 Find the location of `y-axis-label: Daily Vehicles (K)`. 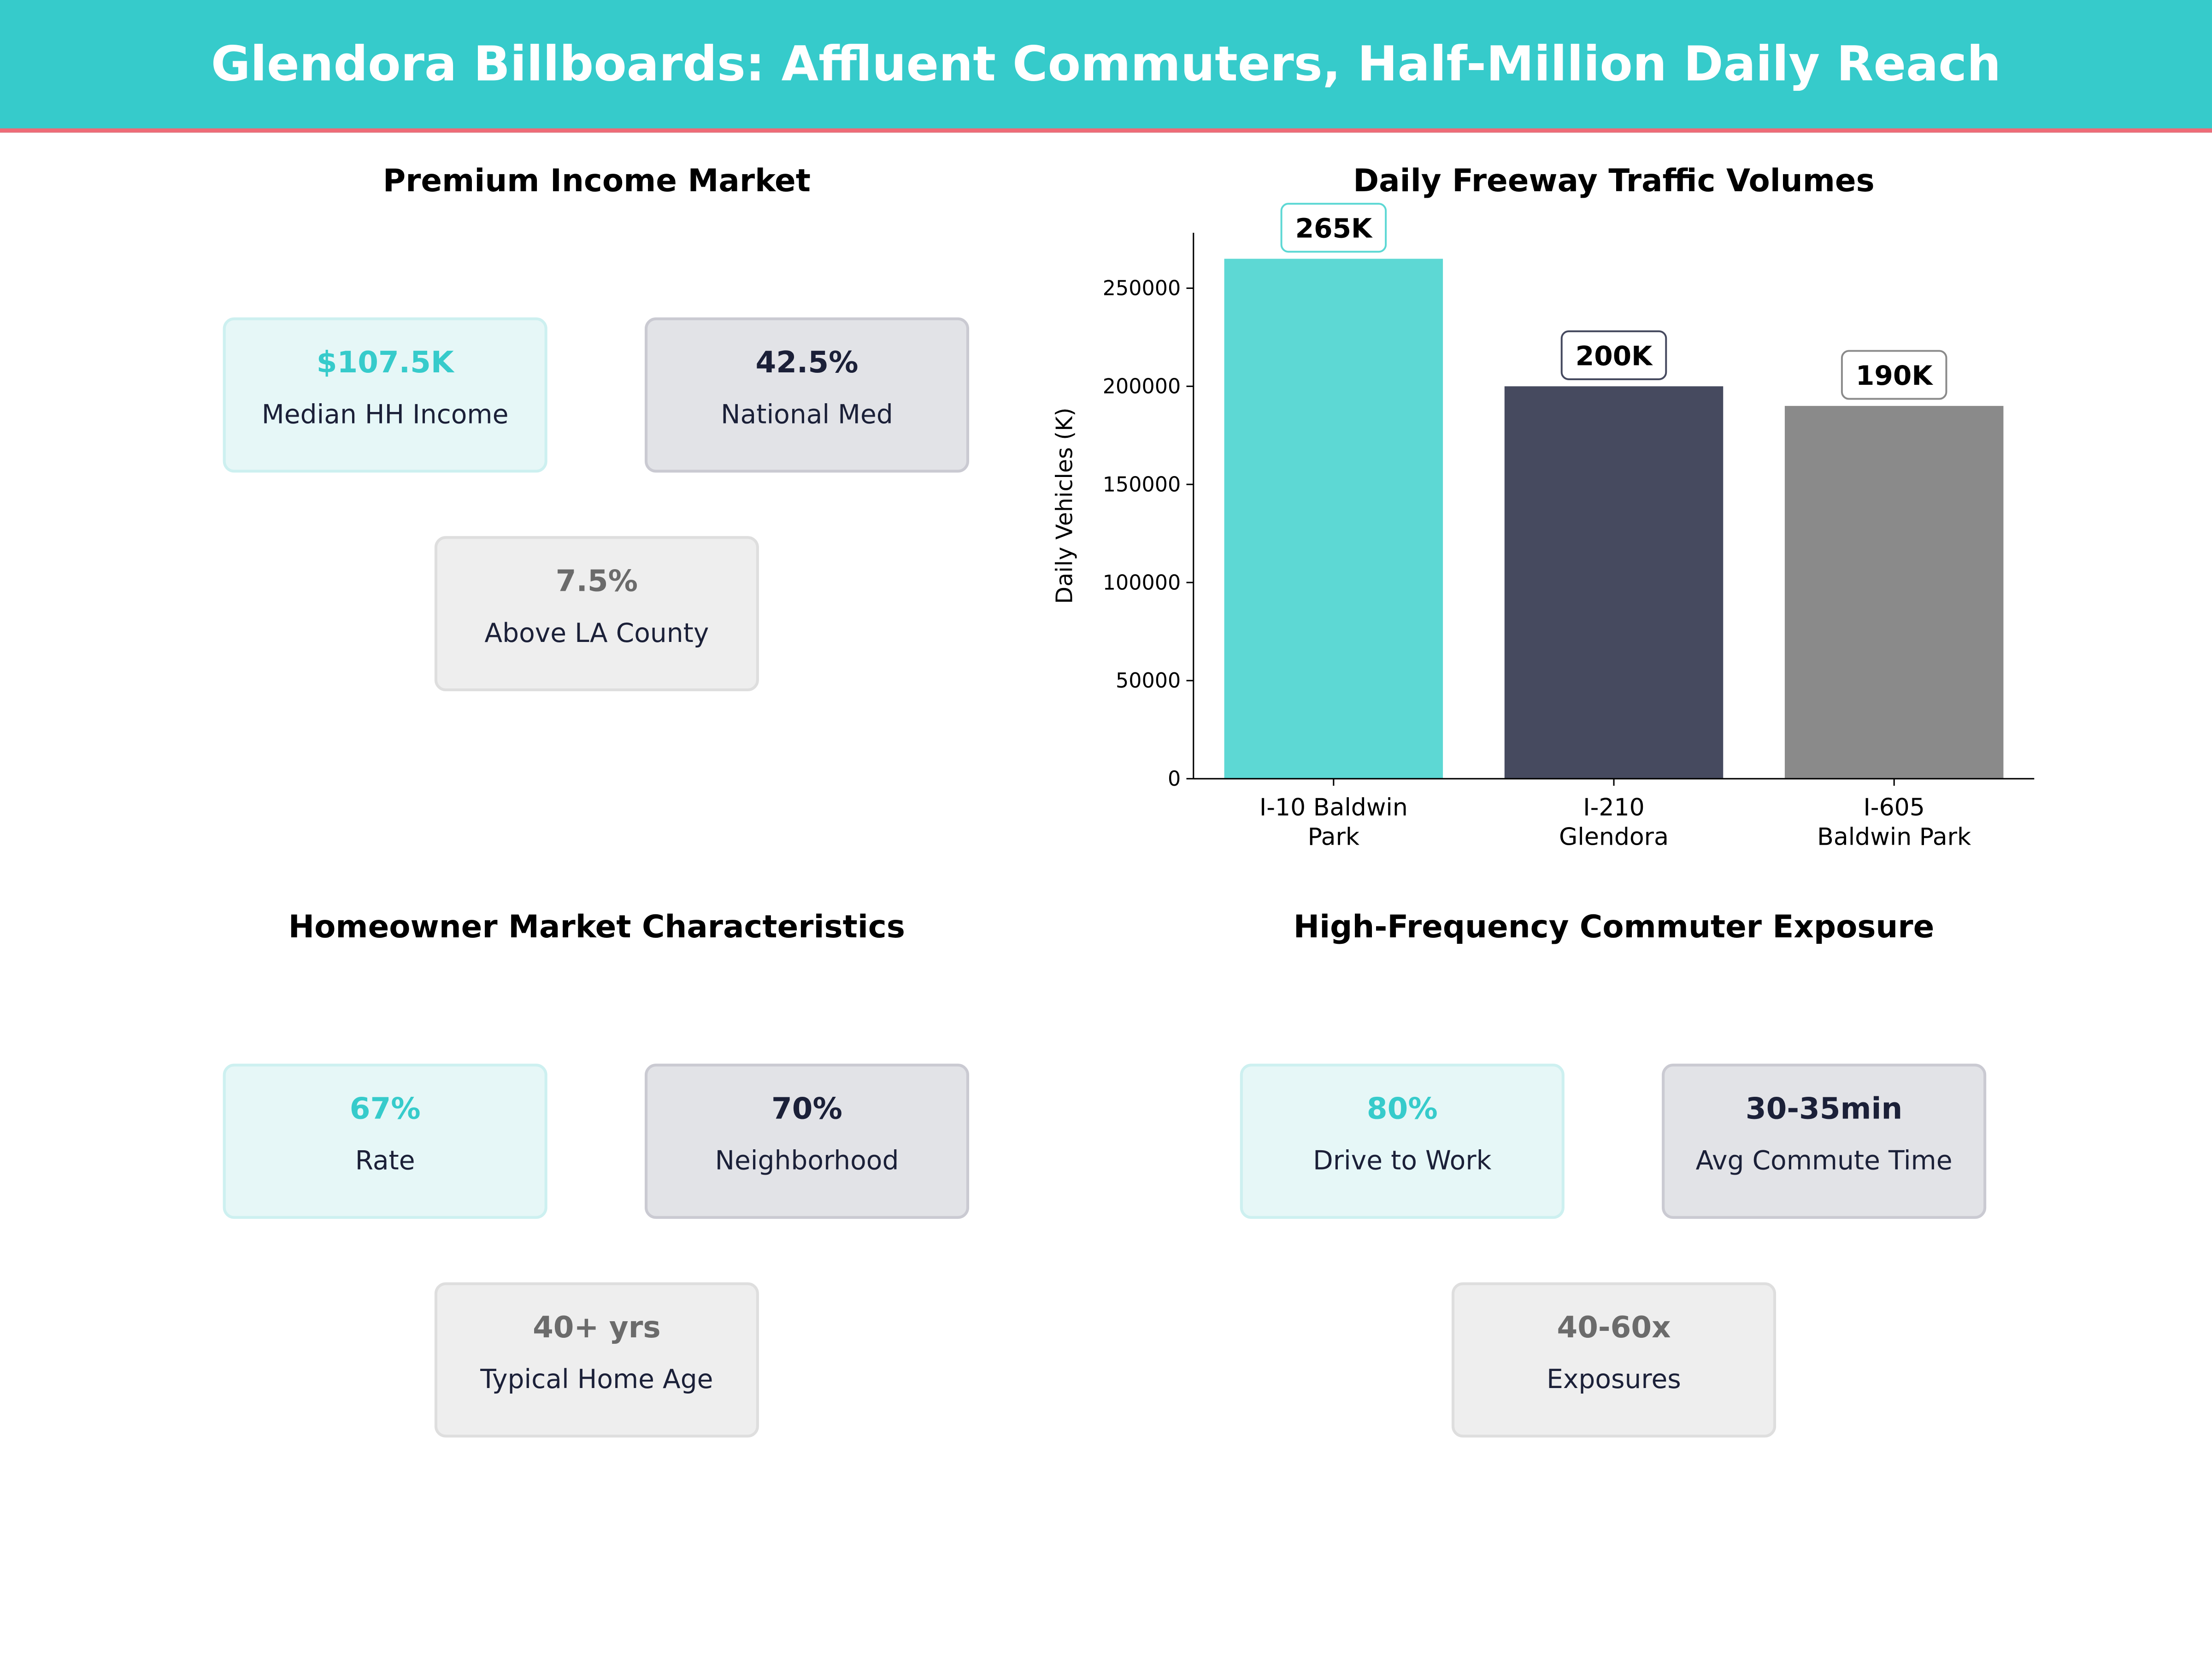

y-axis-label: Daily Vehicles (K) is located at coordinates (1065, 505).